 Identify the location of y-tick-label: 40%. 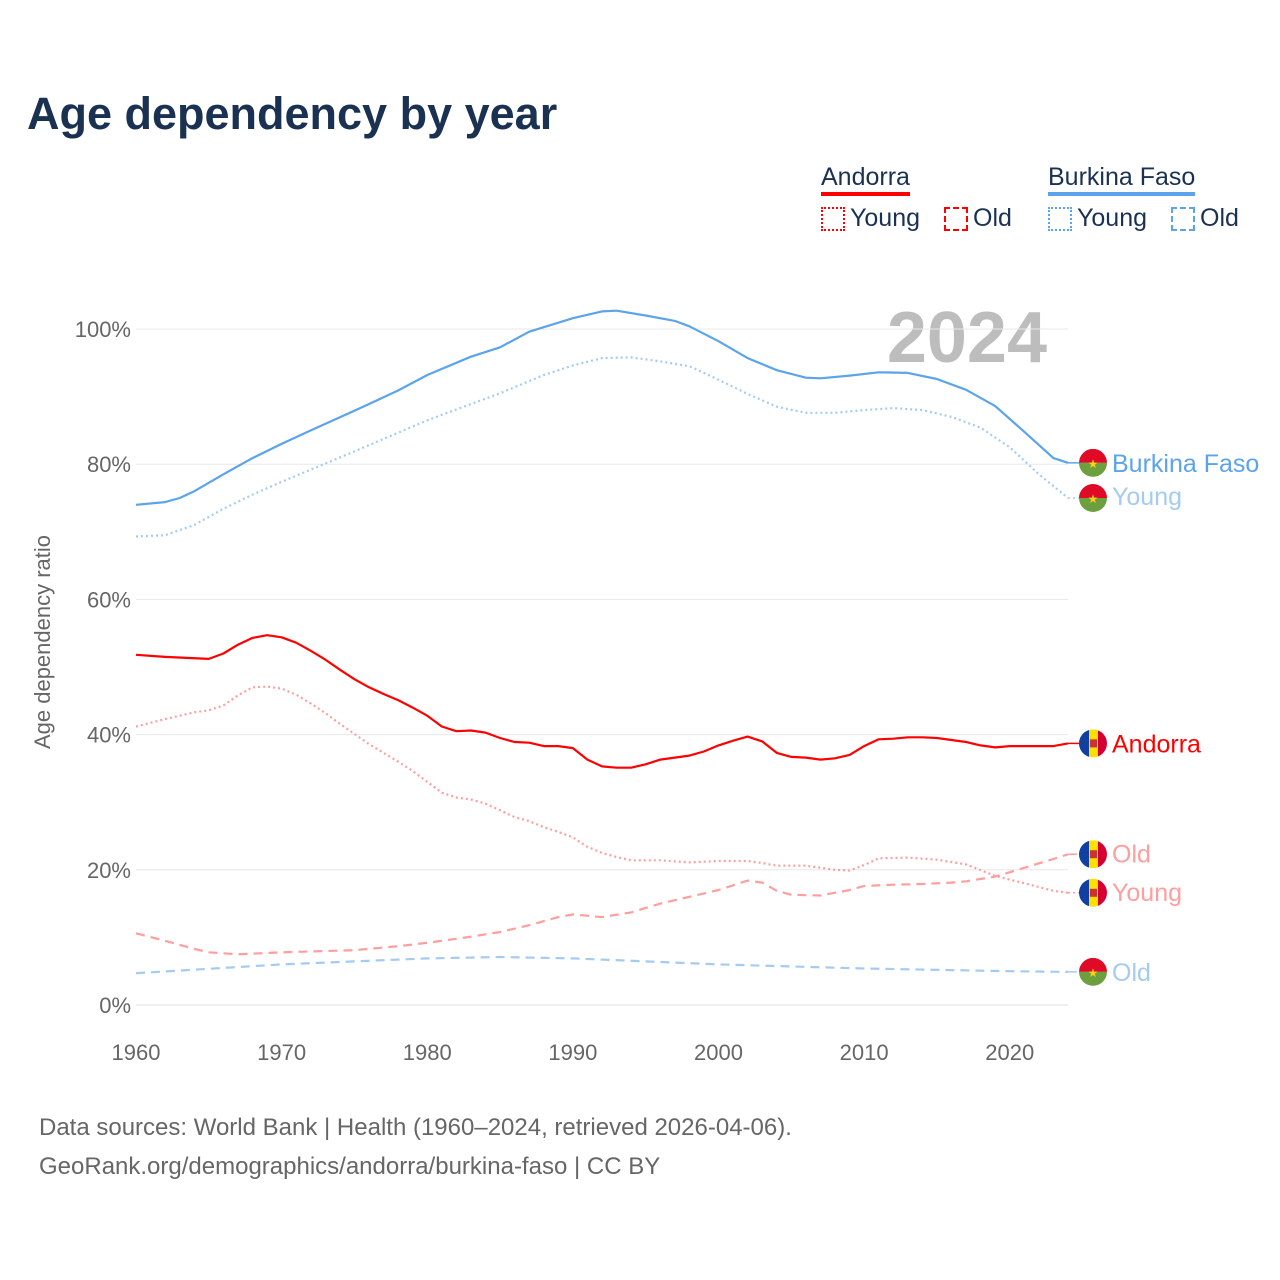
(109, 735).